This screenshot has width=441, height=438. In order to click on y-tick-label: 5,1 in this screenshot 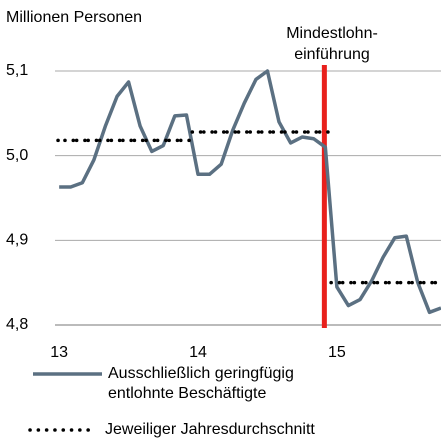, I will do `click(17, 70)`.